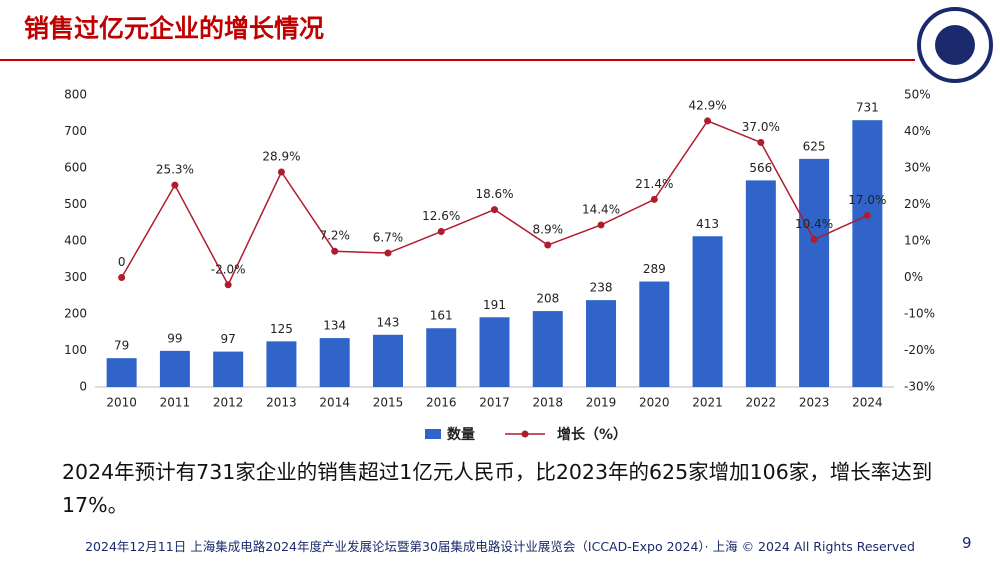 This screenshot has width=1000, height=563. Describe the element at coordinates (760, 168) in the screenshot. I see `bar-value-label: 566` at that location.